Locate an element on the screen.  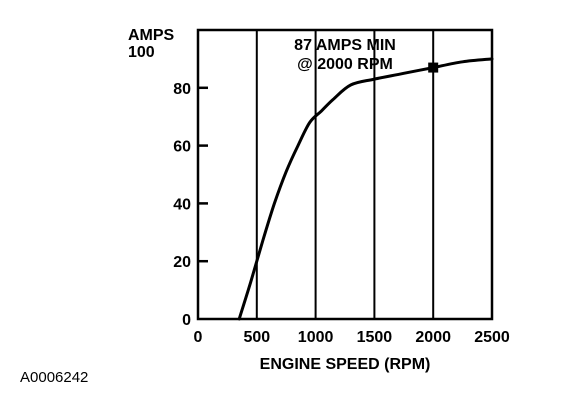
y-axis-title: AMPS is located at coordinates (151, 35).